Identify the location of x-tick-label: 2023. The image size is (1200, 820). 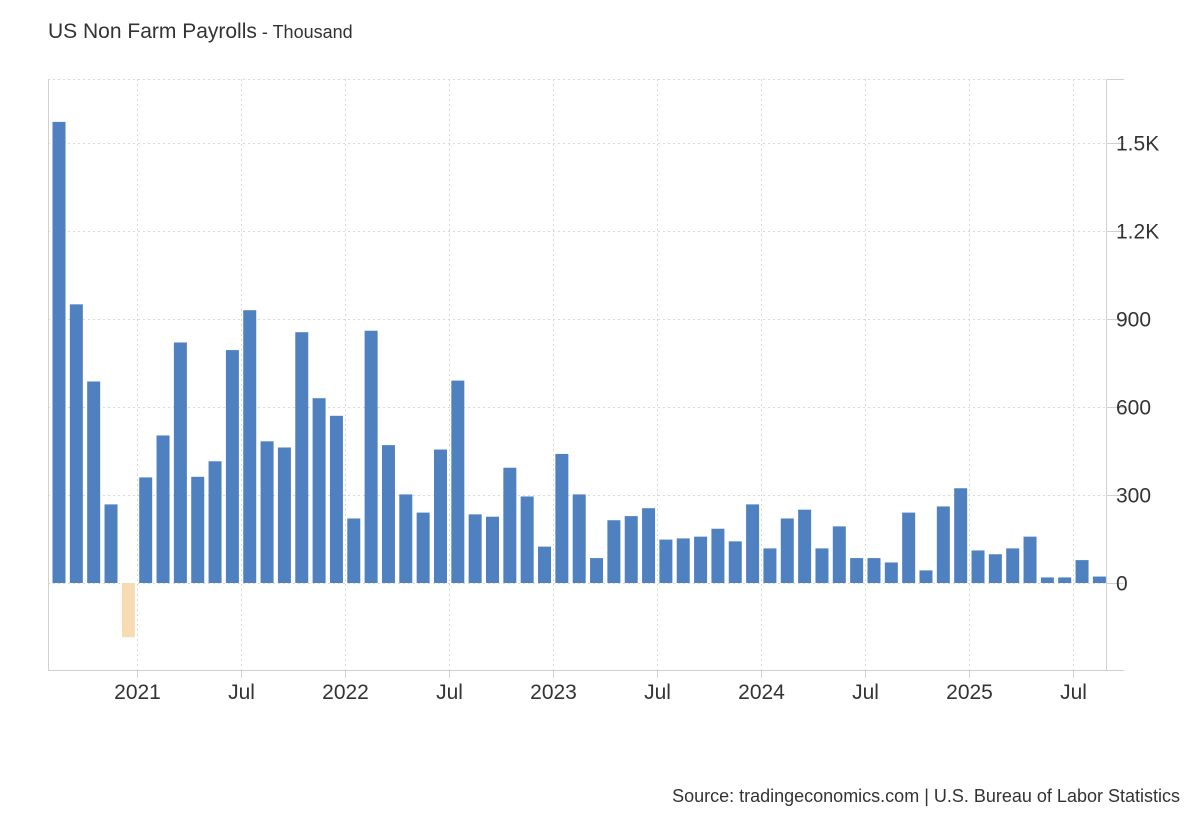
(553, 692).